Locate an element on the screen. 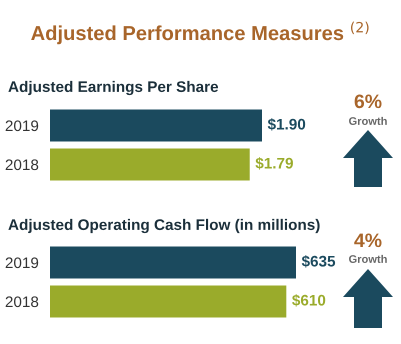  data-label: $635 is located at coordinates (319, 261).